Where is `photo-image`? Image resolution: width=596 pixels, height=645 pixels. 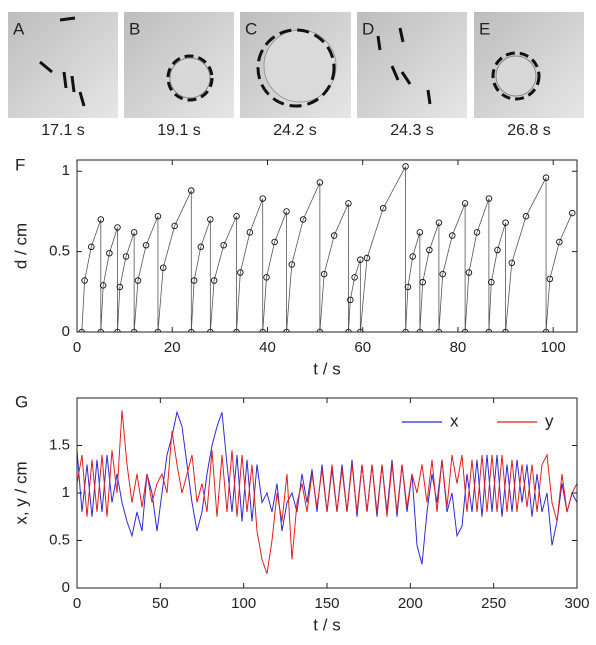
photo-image is located at coordinates (63, 65).